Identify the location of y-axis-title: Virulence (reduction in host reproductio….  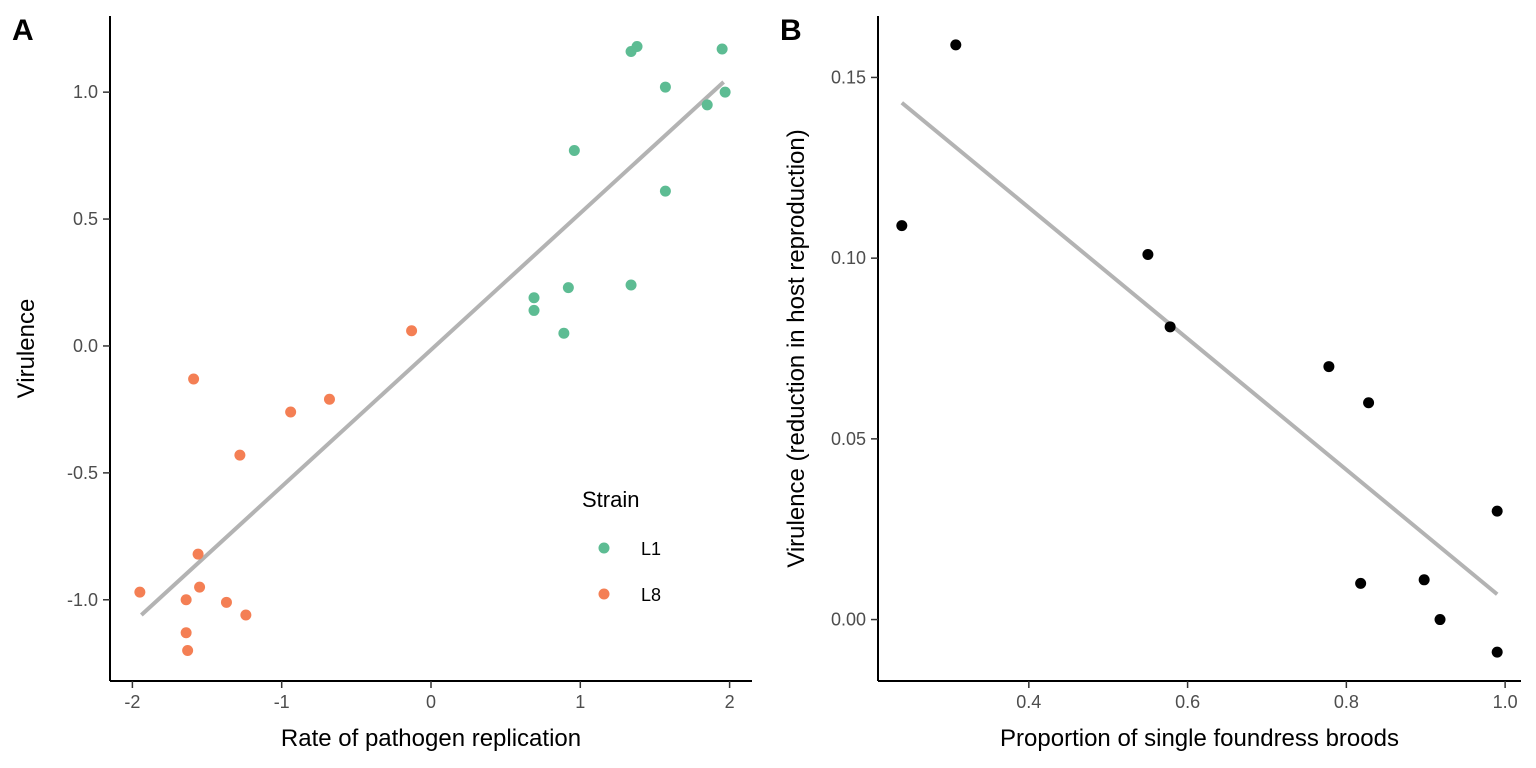
(796, 348).